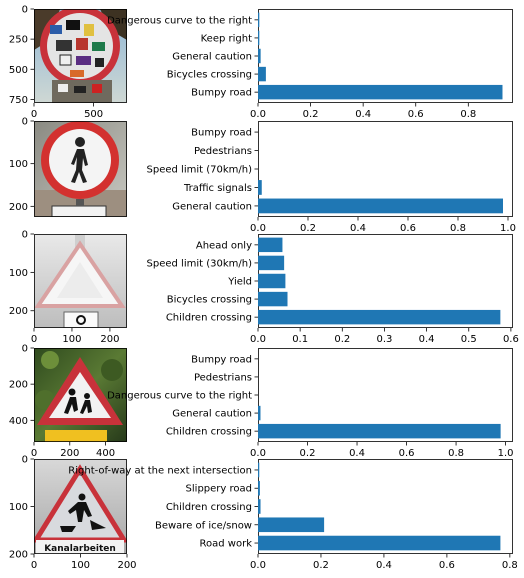  Describe the element at coordinates (224, 245) in the screenshot. I see `category-label: Ahead only` at that location.